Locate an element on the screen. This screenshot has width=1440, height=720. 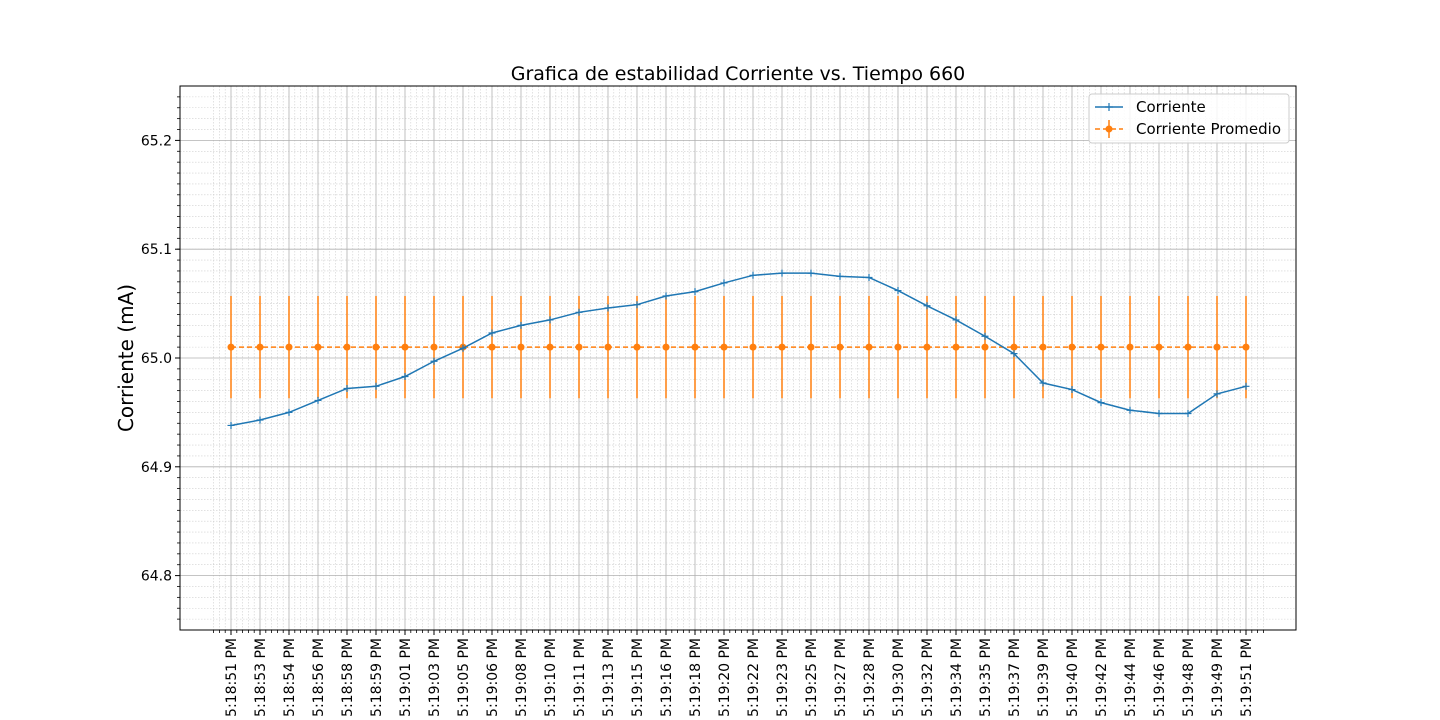
legend-marker-corriente is located at coordinates (1109, 107).